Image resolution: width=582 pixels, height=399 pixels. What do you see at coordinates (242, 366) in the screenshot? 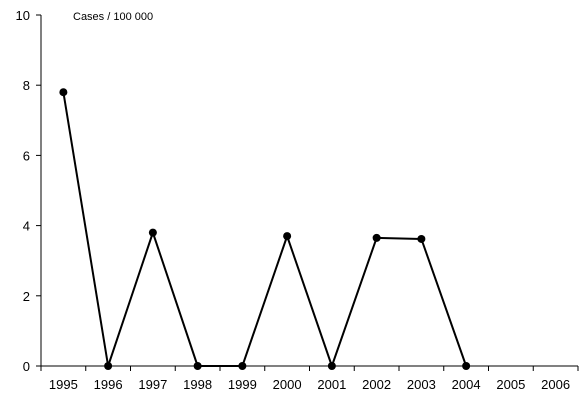
I see `data-point-1999` at bounding box center [242, 366].